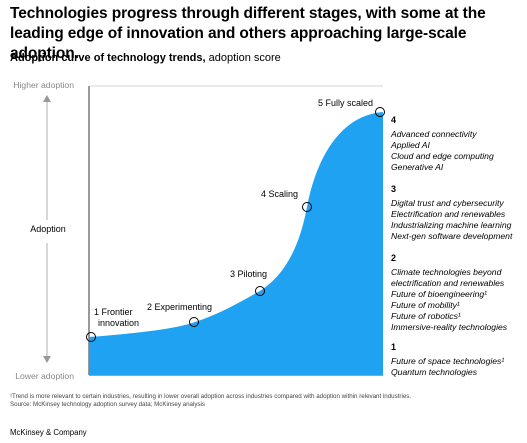  I want to click on y-axis-down-arrow, so click(47, 303).